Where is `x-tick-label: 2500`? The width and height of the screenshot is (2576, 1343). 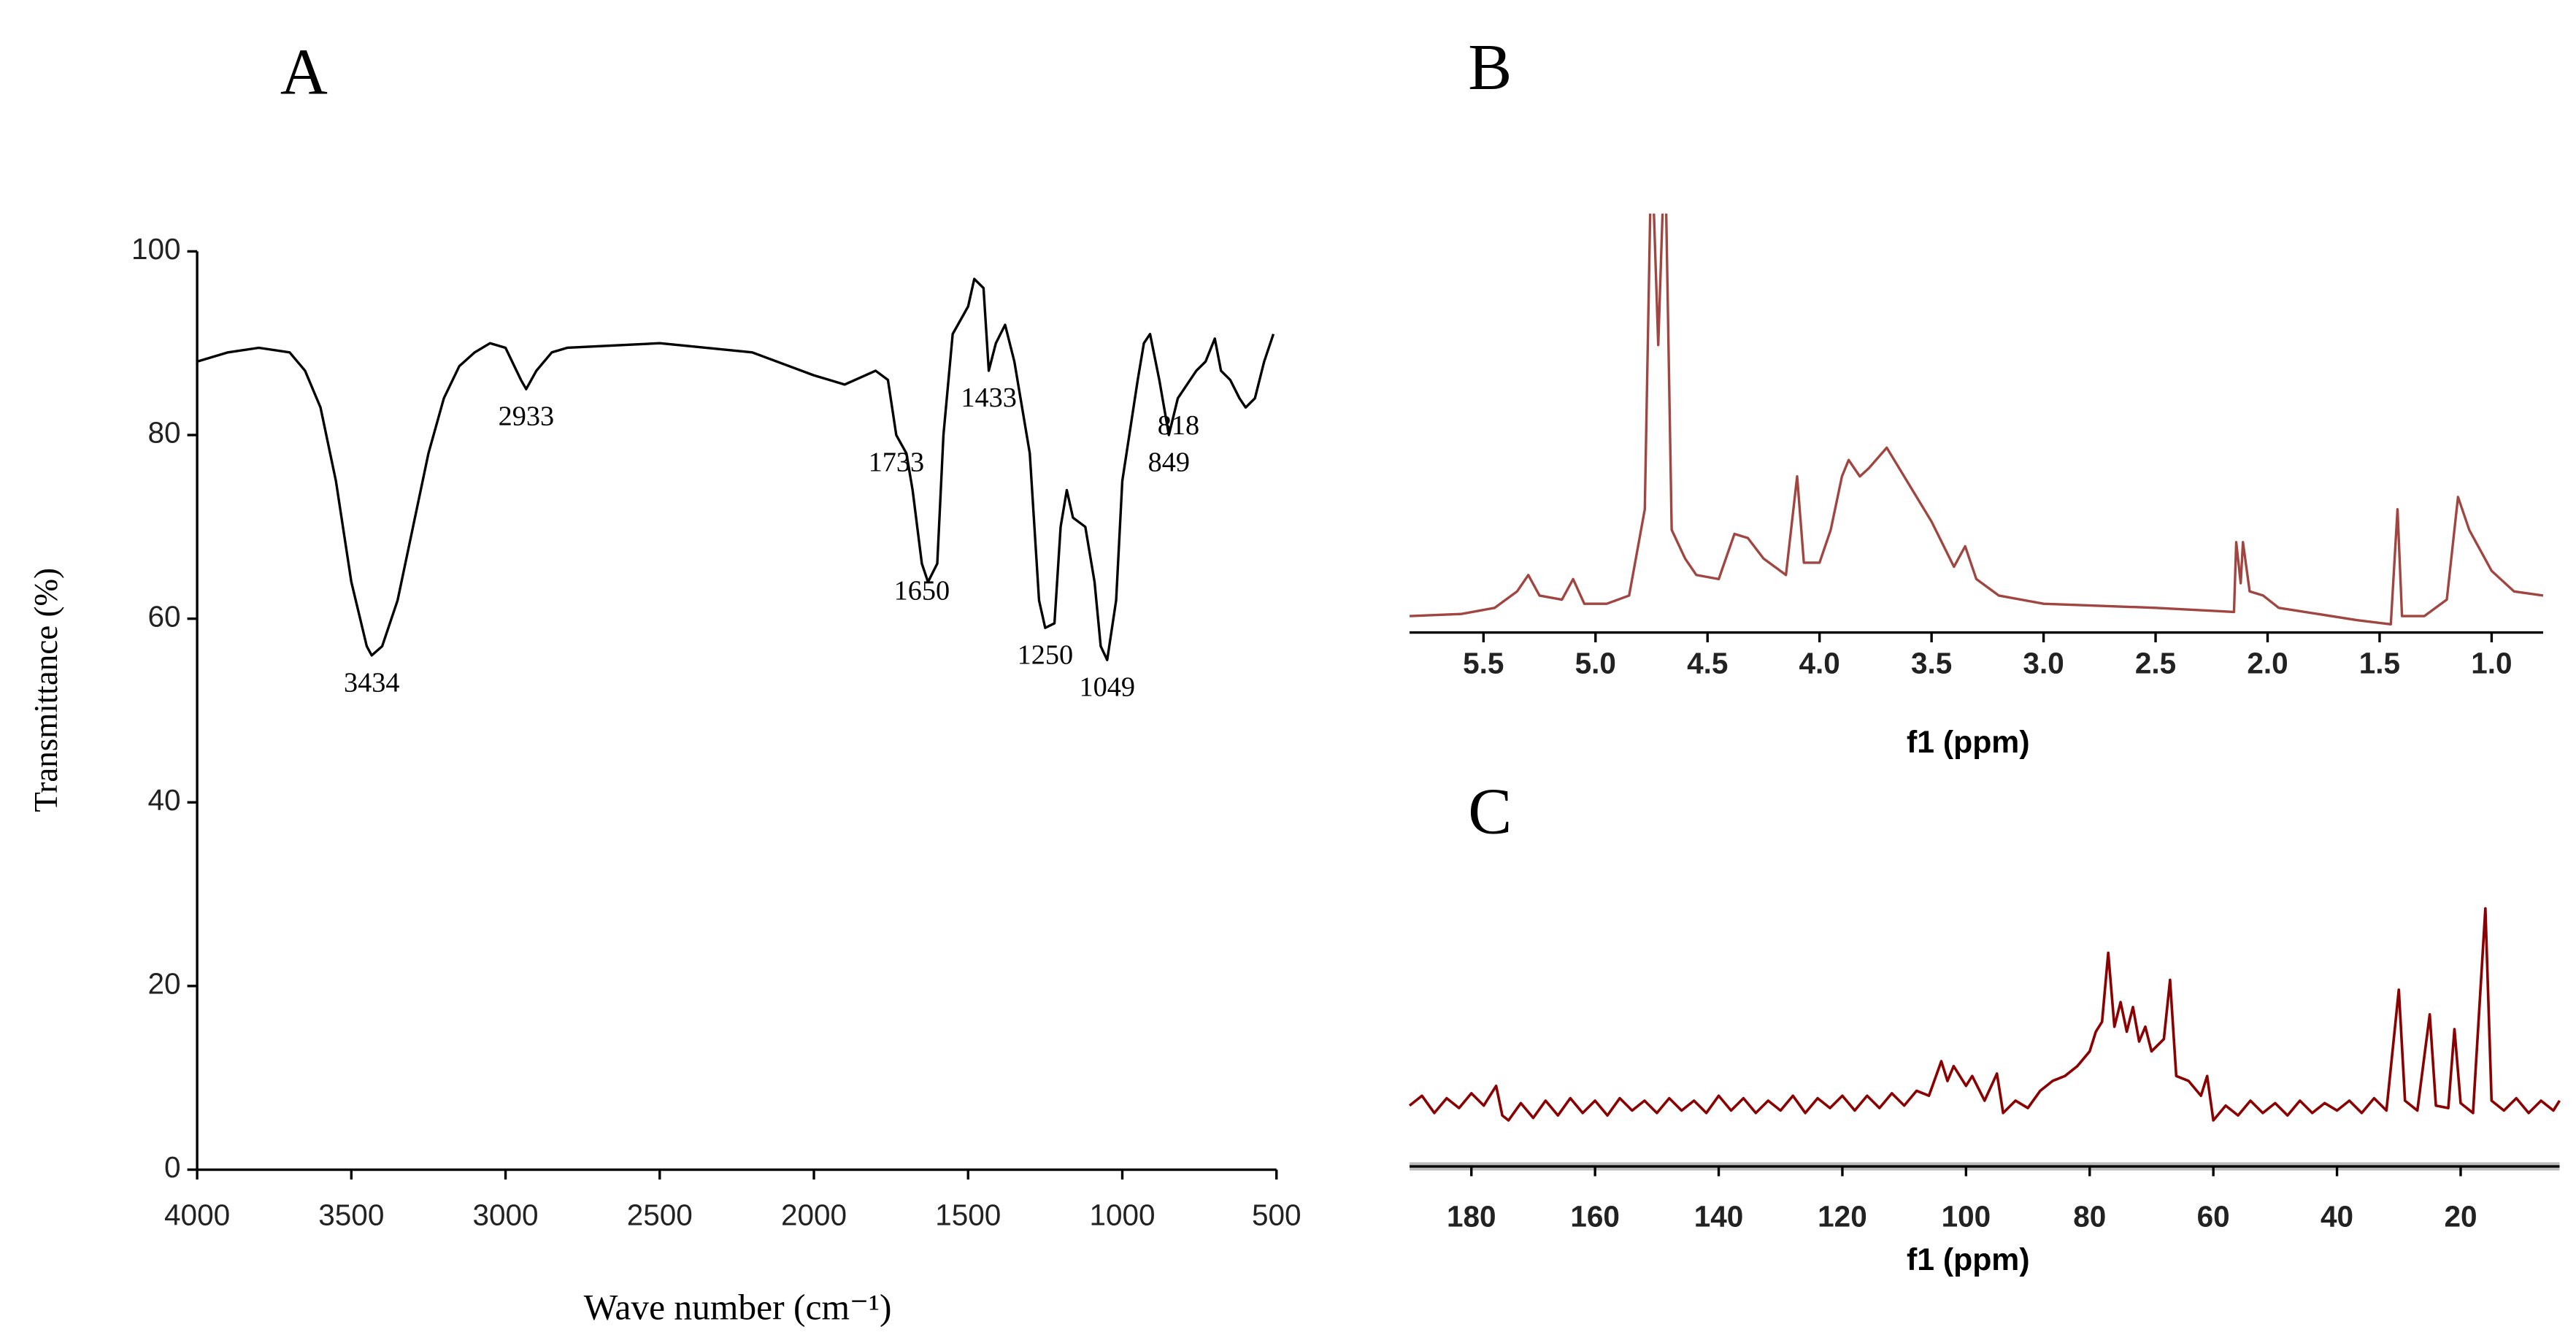 x-tick-label: 2500 is located at coordinates (660, 1214).